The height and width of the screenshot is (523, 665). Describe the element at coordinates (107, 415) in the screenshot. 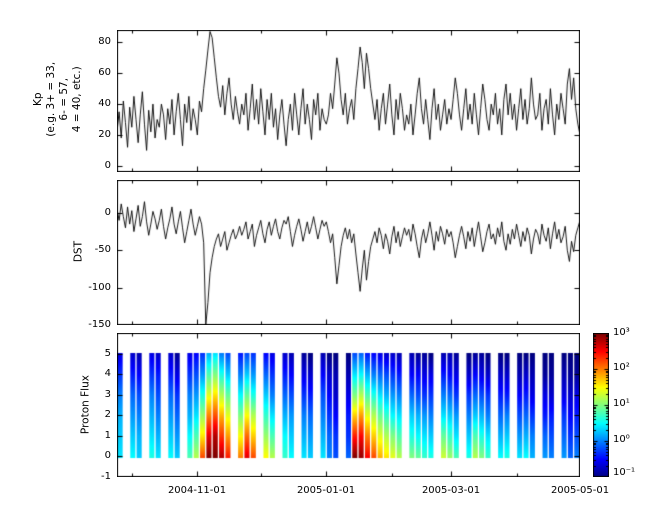

I see `y-tick-label: 2` at that location.